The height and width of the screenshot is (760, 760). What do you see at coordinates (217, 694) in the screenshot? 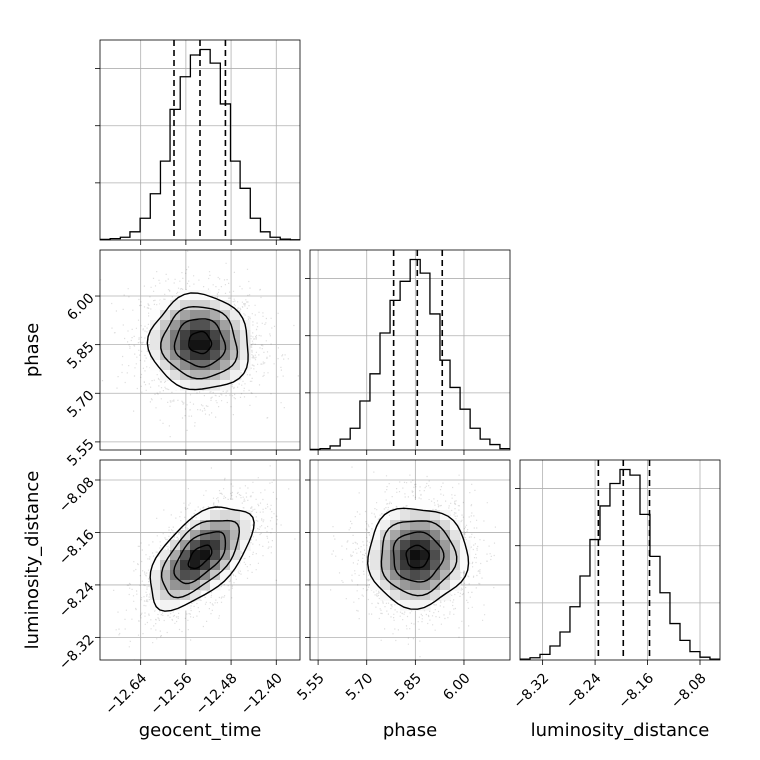
I see `x-tick-label: −12.48` at bounding box center [217, 694].